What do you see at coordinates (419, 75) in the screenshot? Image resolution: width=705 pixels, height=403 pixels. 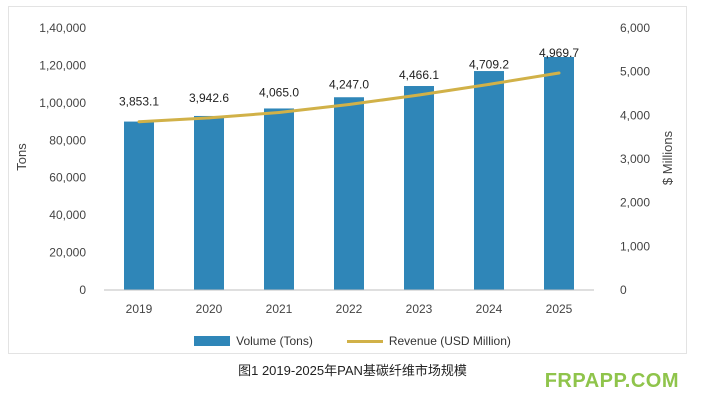 I see `revenue-data-label: 4,466.1` at bounding box center [419, 75].